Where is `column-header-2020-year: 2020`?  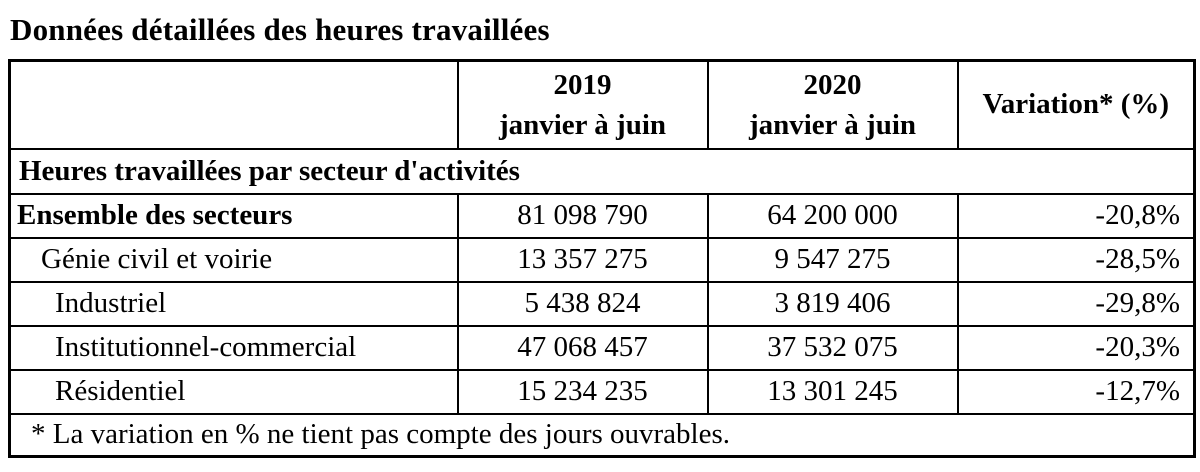 column-header-2020-year: 2020 is located at coordinates (832, 84).